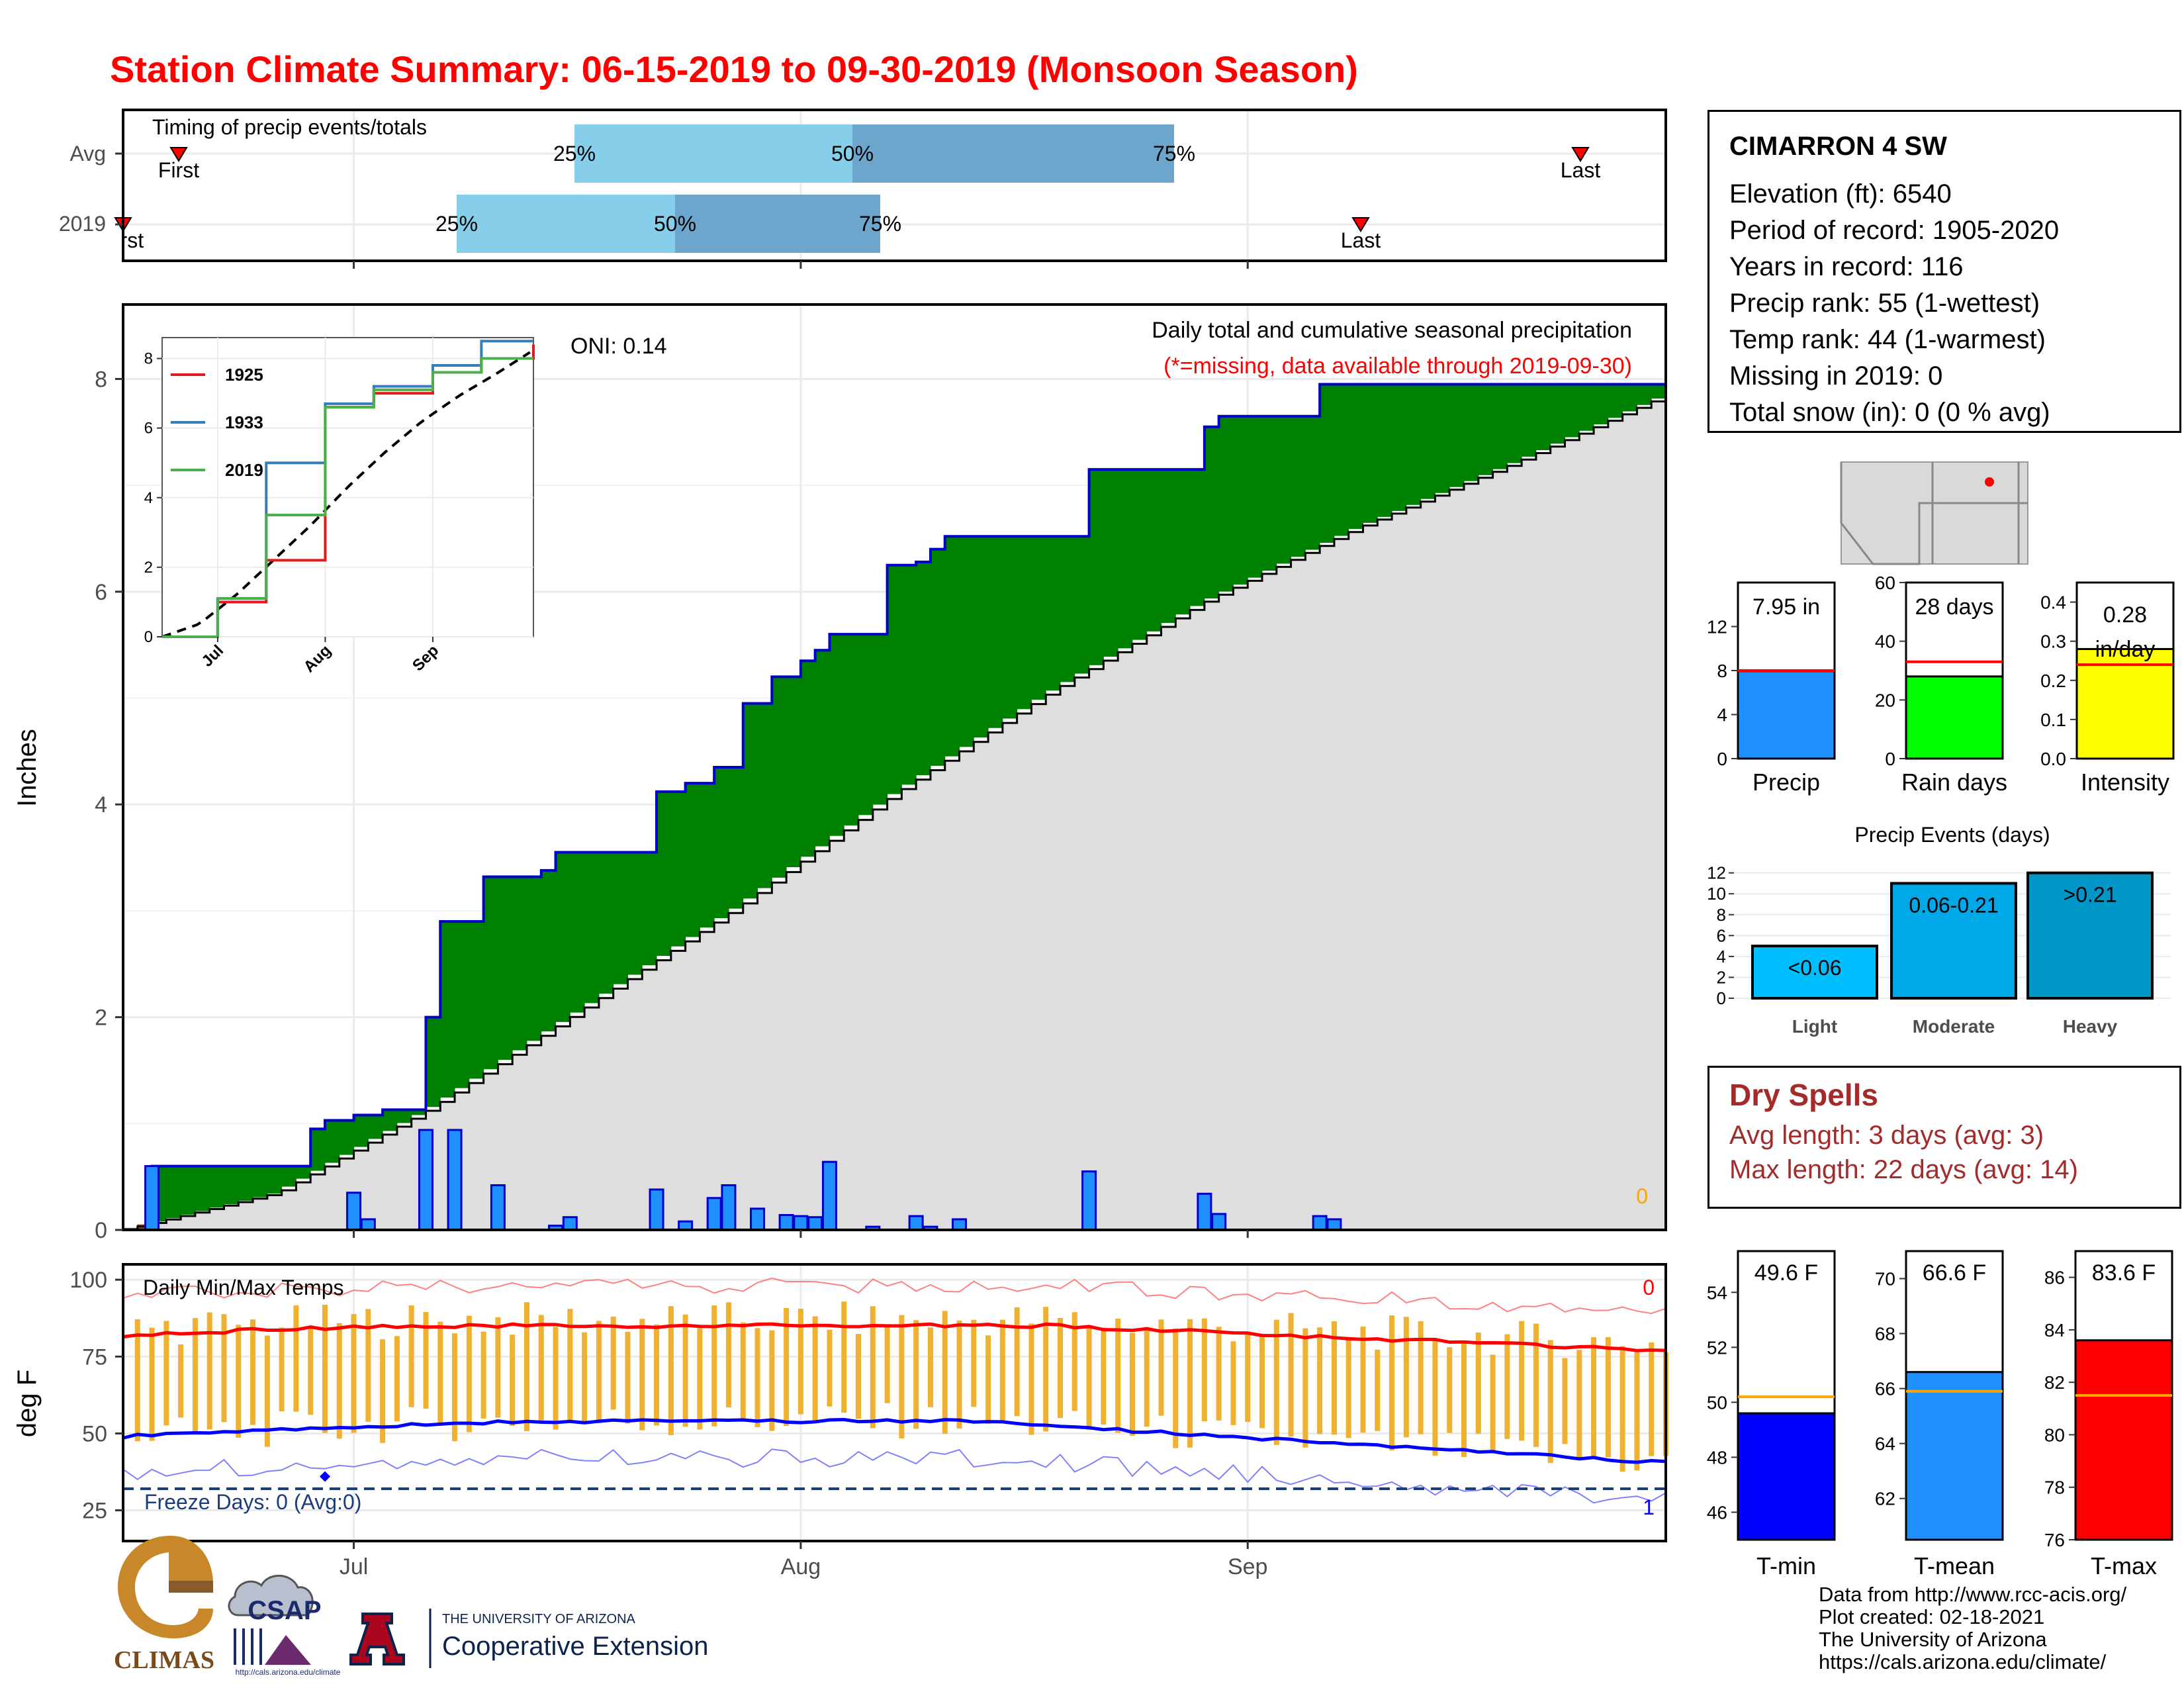 This screenshot has height=1688, width=2184. Describe the element at coordinates (1885, 642) in the screenshot. I see `summary-ytick-label: 40` at that location.